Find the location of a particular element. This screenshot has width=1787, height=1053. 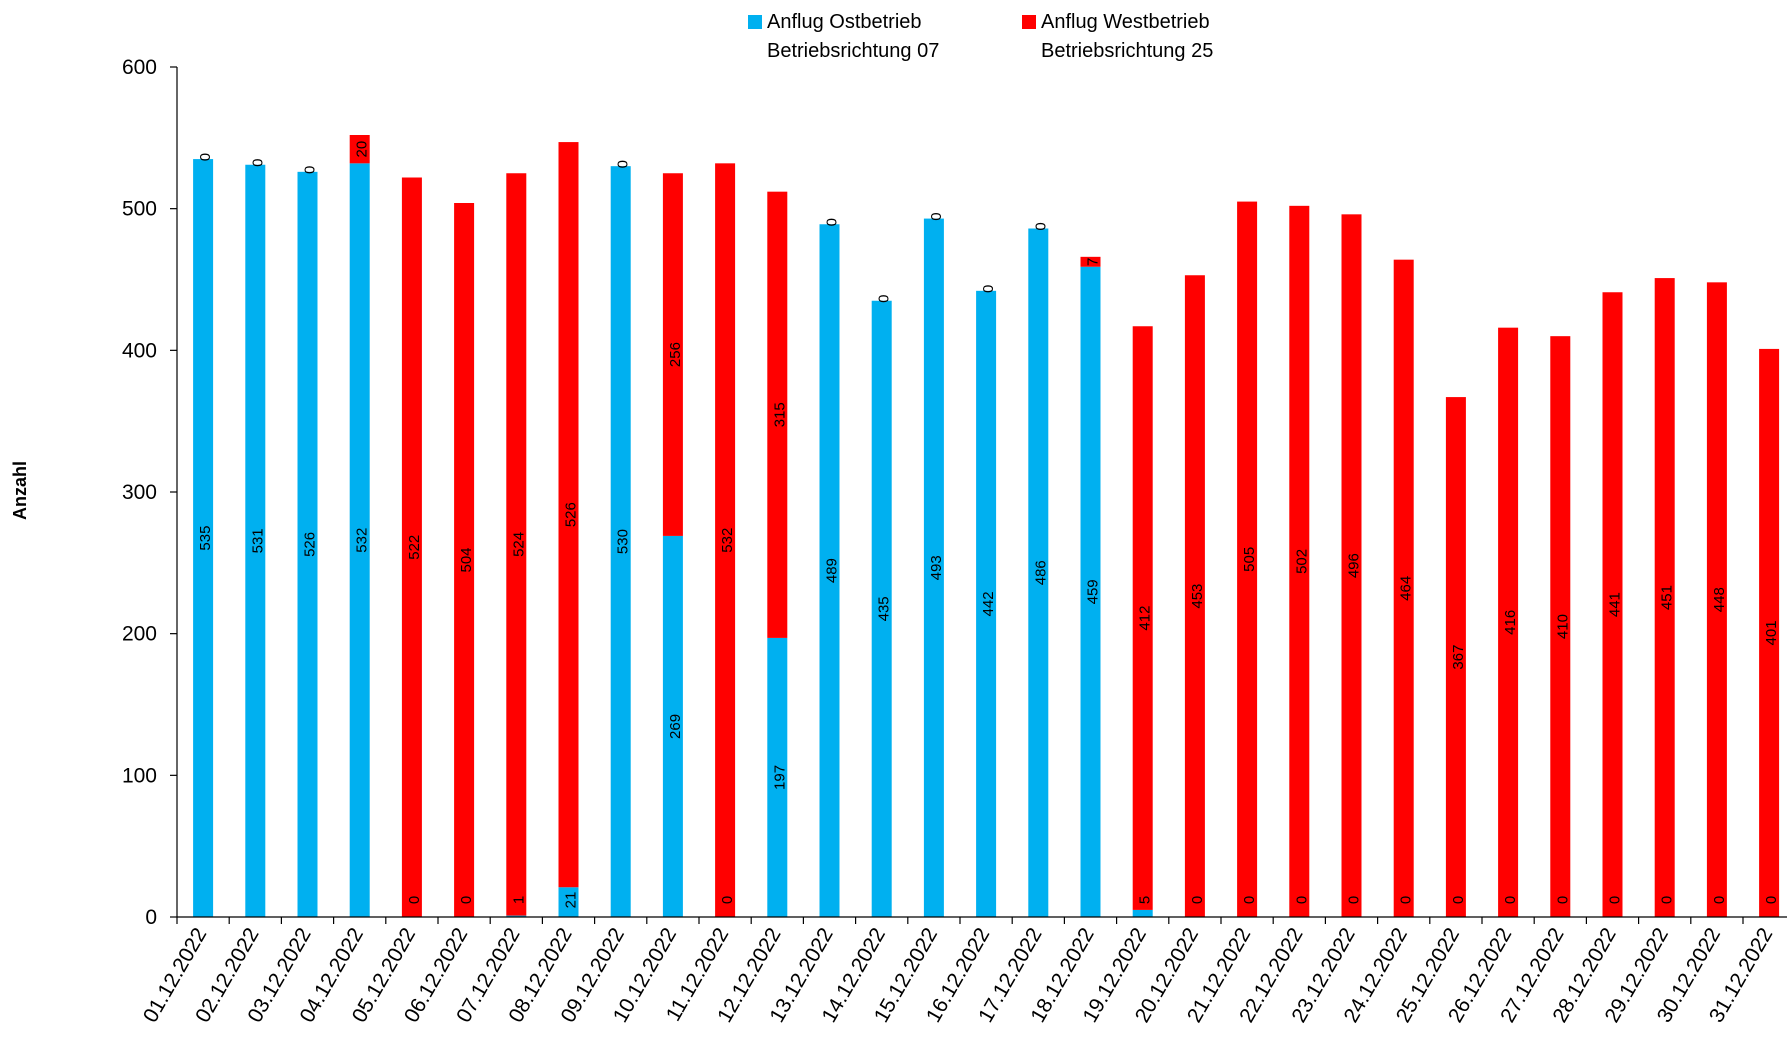

data-label-ostbetrieb: 435 is located at coordinates (884, 608).